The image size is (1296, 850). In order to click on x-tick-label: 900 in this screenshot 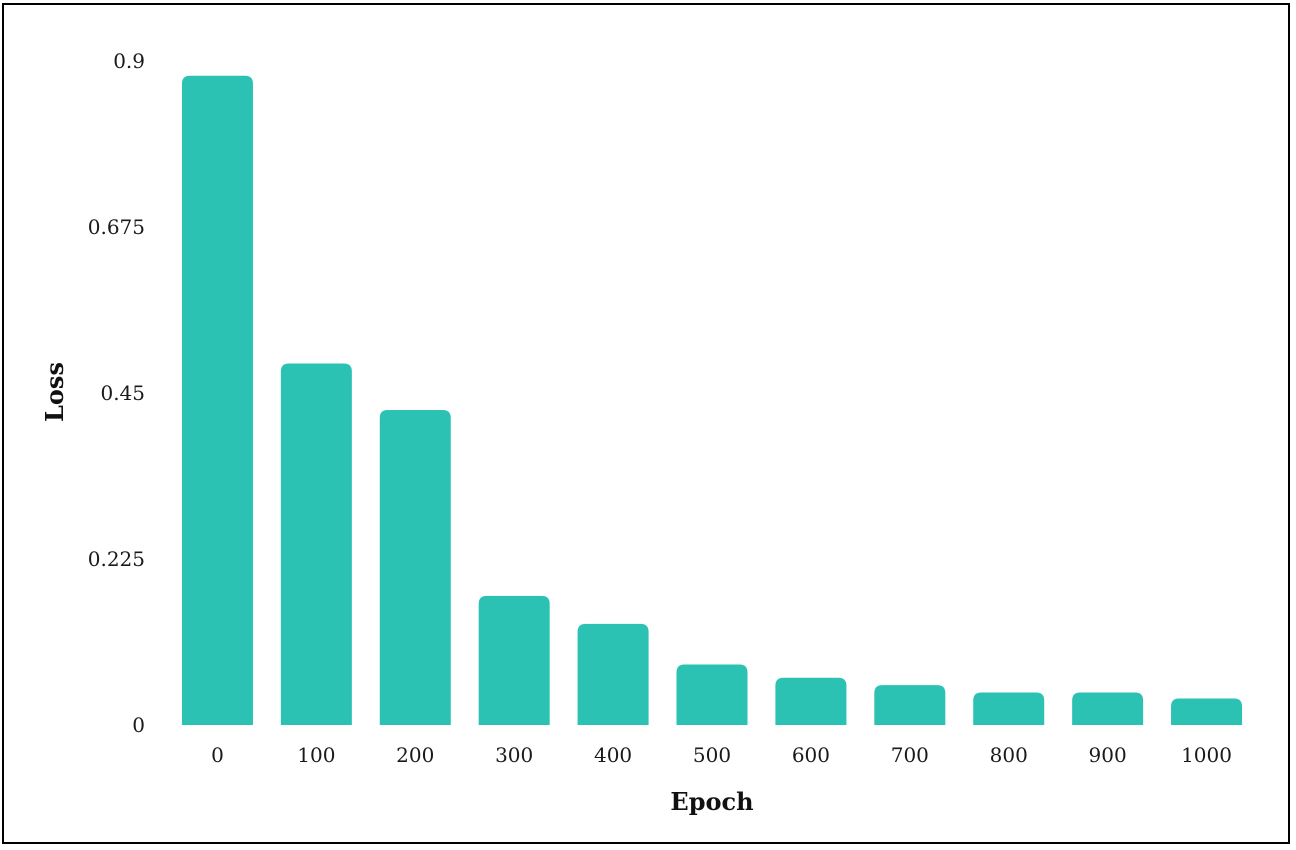, I will do `click(1108, 755)`.